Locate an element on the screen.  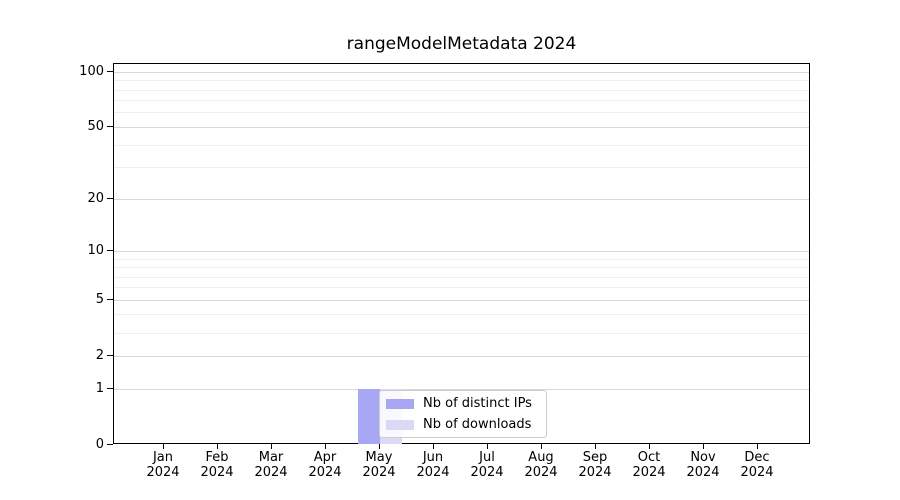
y-tick-label: 2 is located at coordinates (99, 355).